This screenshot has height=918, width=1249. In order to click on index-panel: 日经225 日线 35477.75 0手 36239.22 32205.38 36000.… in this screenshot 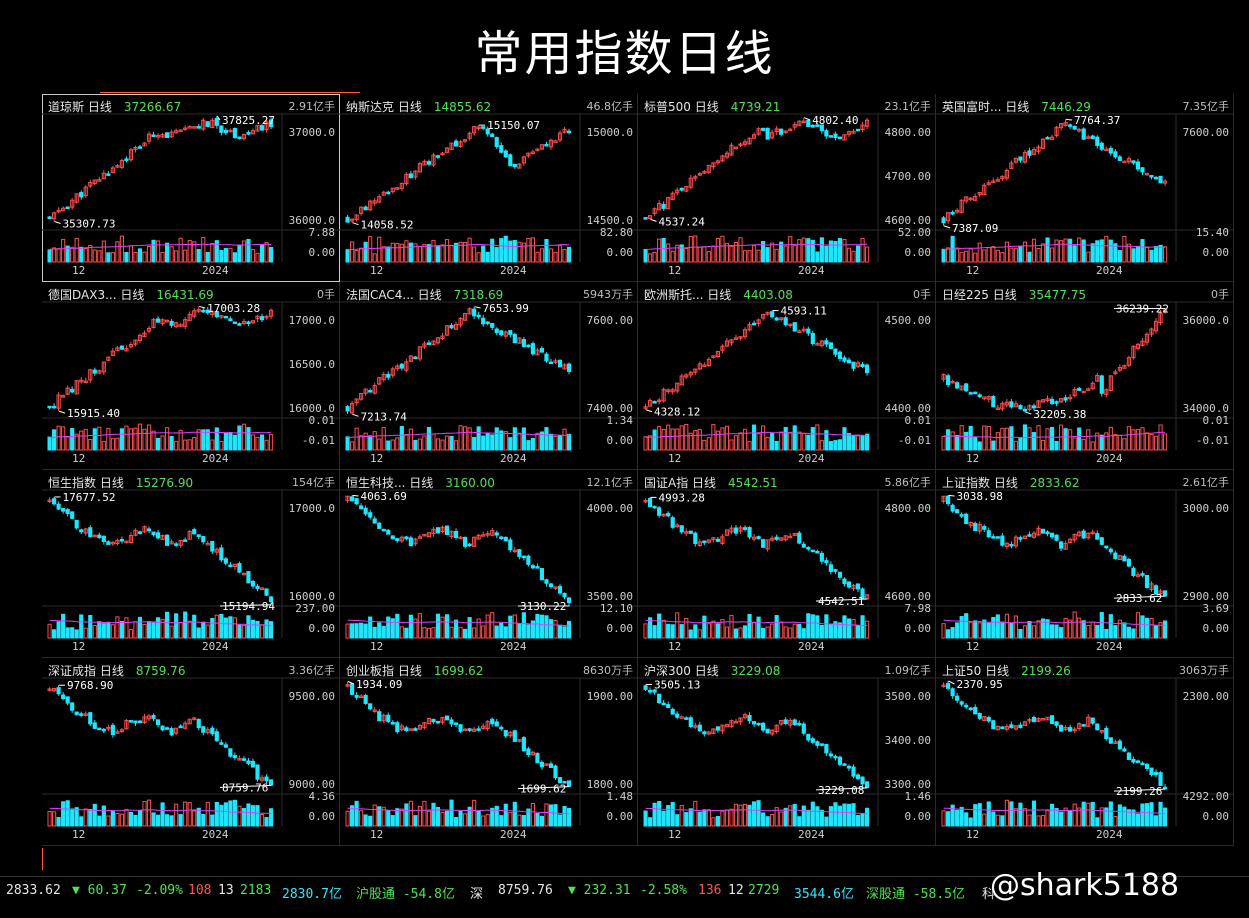, I will do `click(1085, 376)`.